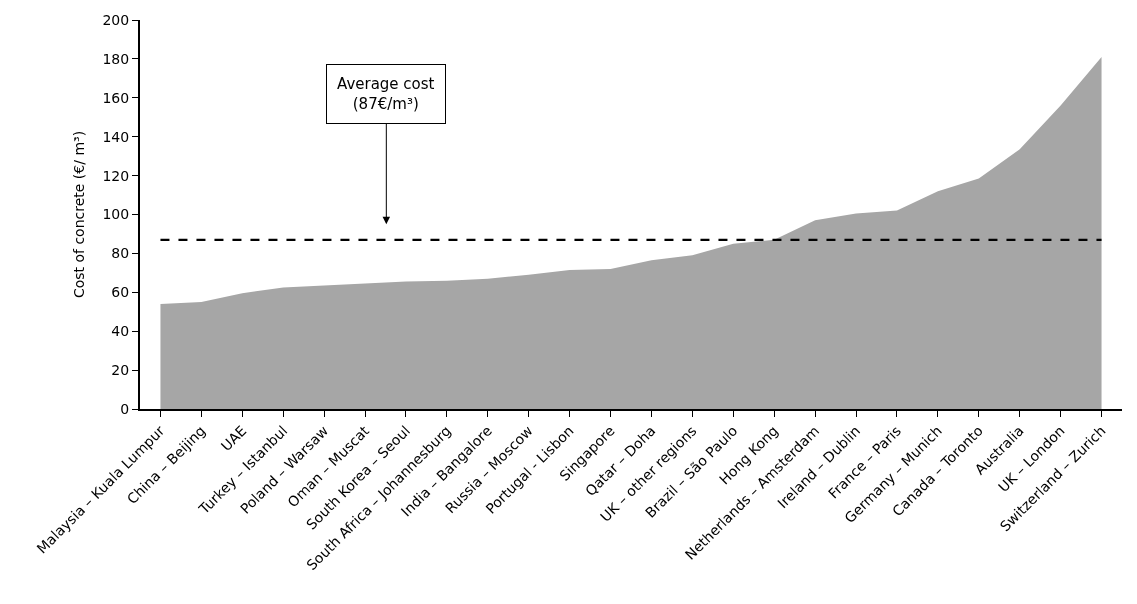 The height and width of the screenshot is (604, 1137). Describe the element at coordinates (386, 94) in the screenshot. I see `ref-line-label: Average cost (87€/m³)` at that location.